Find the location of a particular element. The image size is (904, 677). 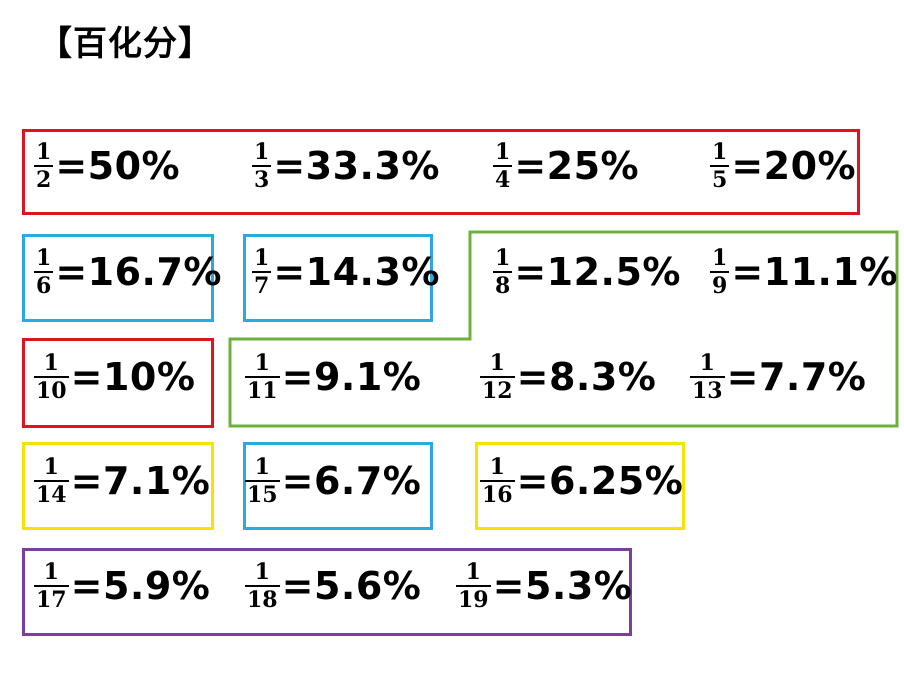

fraction-item-1-19: 1 19 =5.3% is located at coordinates (544, 586).